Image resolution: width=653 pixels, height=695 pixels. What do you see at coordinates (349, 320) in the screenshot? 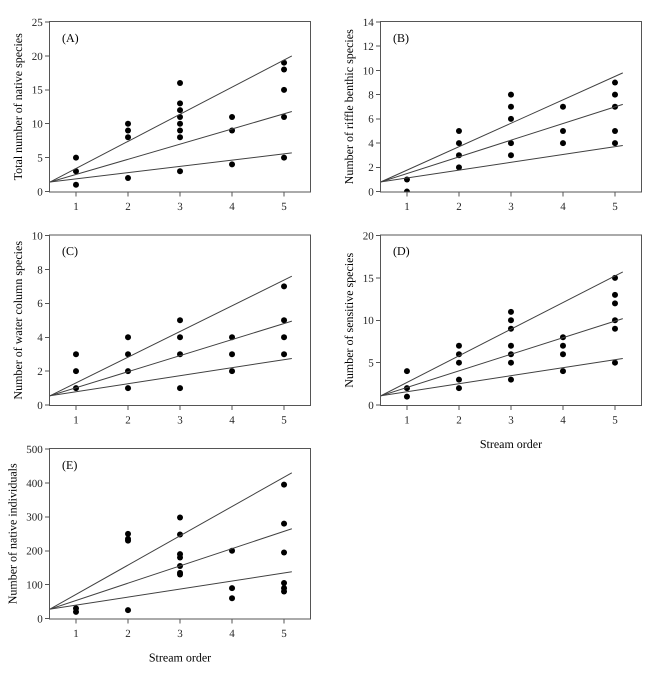
I see `y-axis-title: Number of sensitive species` at bounding box center [349, 320].